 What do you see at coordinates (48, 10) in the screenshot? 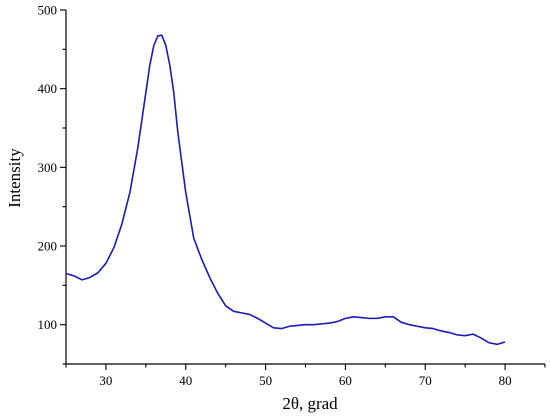
I see `y-tick-label: 500` at bounding box center [48, 10].